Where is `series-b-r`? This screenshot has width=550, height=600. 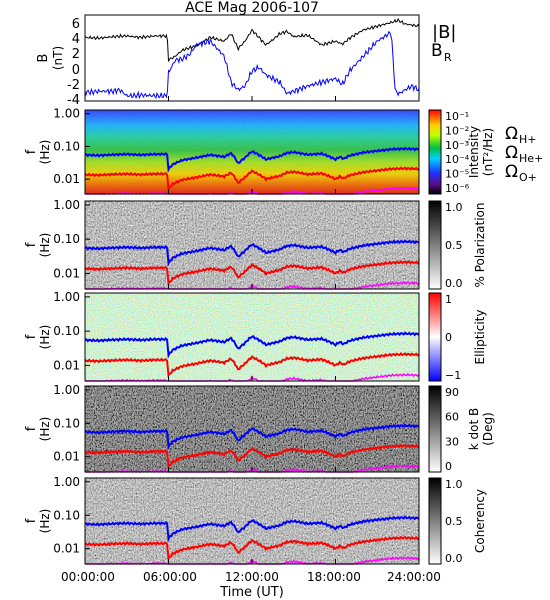
series-b-r is located at coordinates (252, 65).